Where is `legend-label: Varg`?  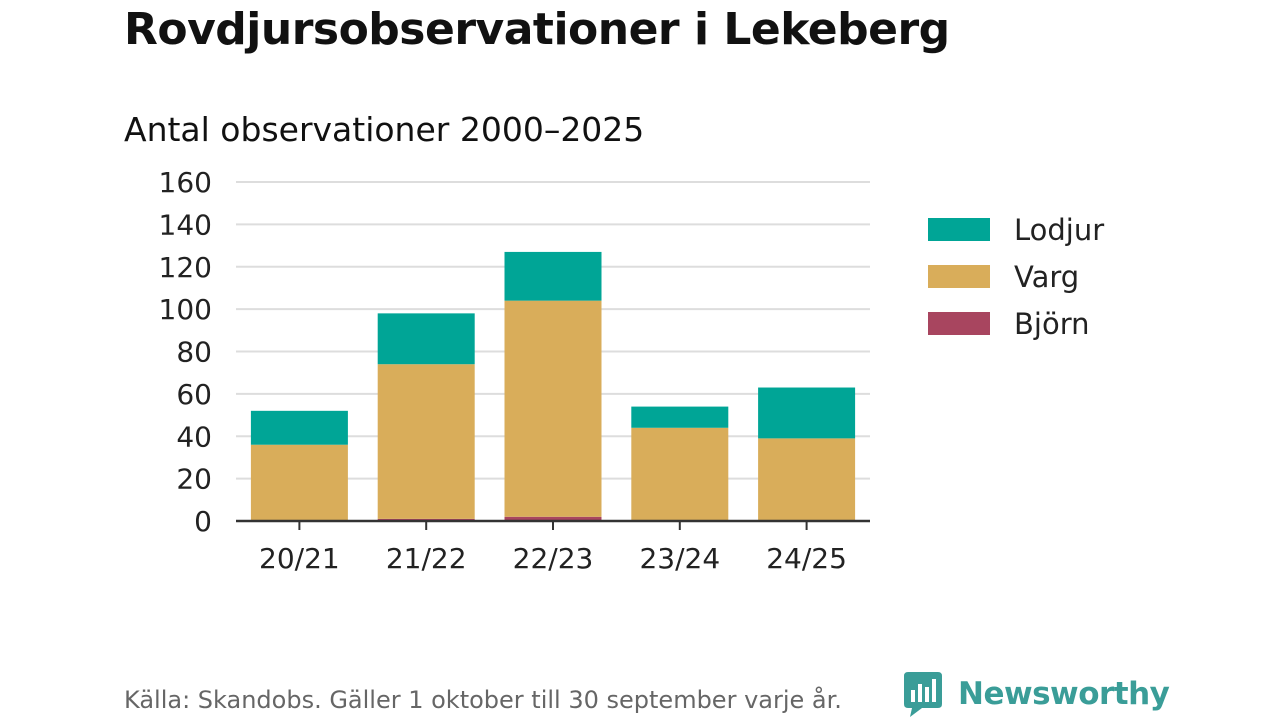
legend-label: Varg is located at coordinates (1047, 276).